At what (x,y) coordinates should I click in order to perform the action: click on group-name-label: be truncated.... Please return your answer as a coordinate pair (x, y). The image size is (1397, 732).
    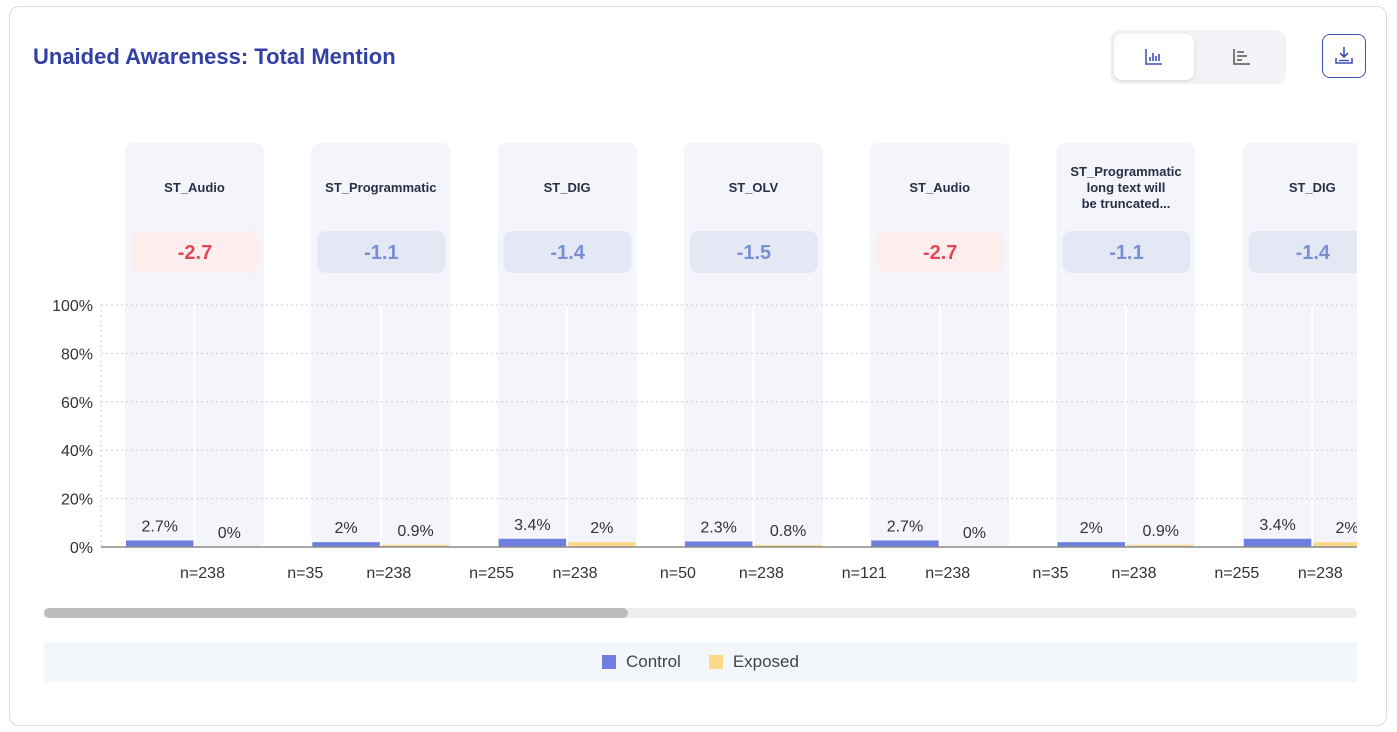
    Looking at the image, I should click on (1126, 203).